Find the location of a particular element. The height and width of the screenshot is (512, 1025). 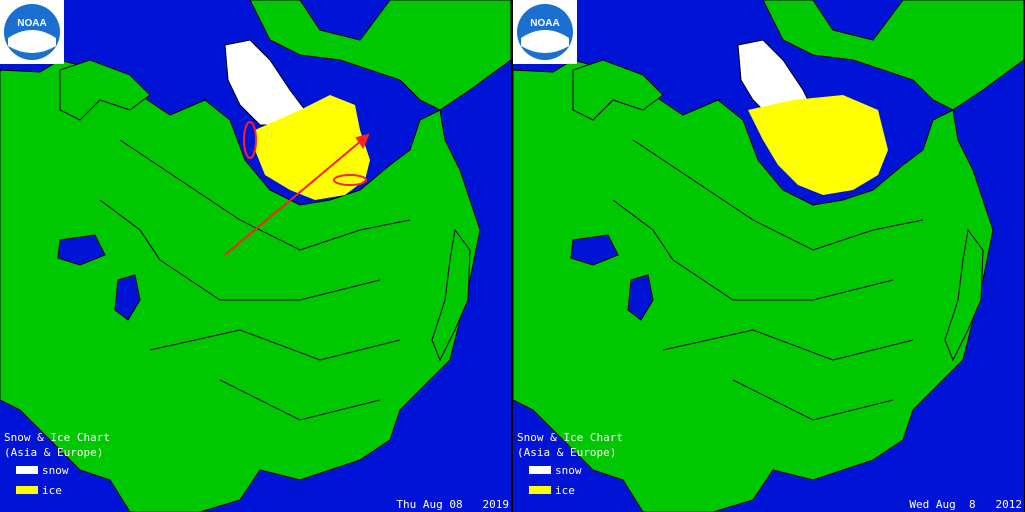

panel-divider is located at coordinates (512, 256).